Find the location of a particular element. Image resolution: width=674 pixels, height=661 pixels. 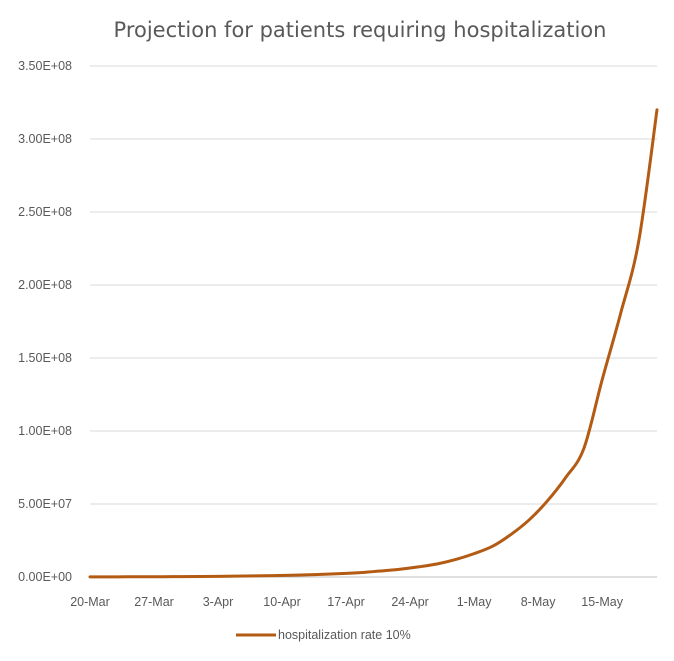

x-tick-label: 1-May is located at coordinates (474, 602).